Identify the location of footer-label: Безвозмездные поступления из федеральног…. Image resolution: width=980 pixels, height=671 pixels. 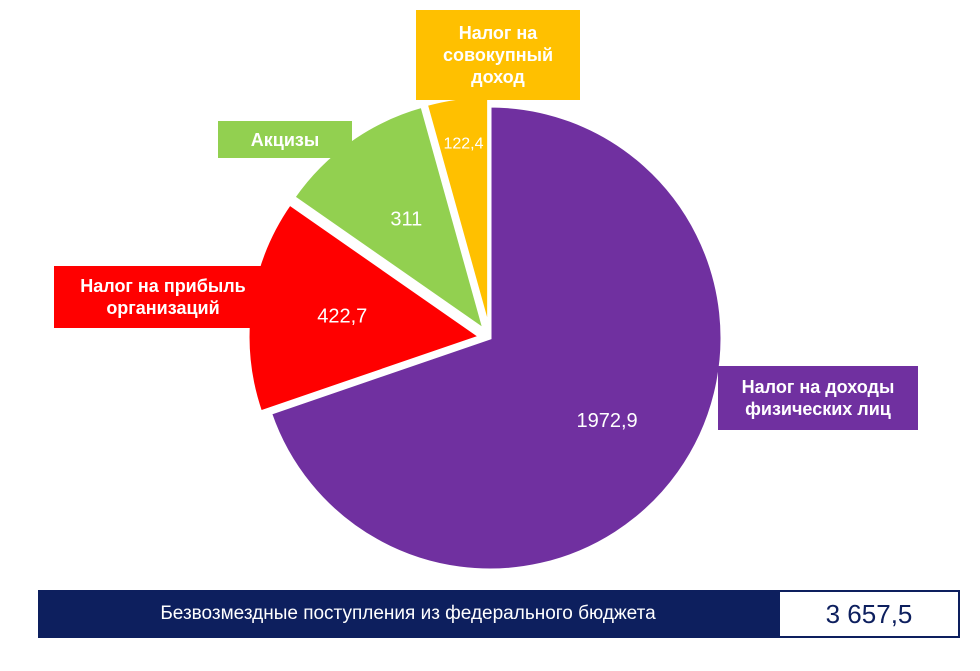
(408, 614).